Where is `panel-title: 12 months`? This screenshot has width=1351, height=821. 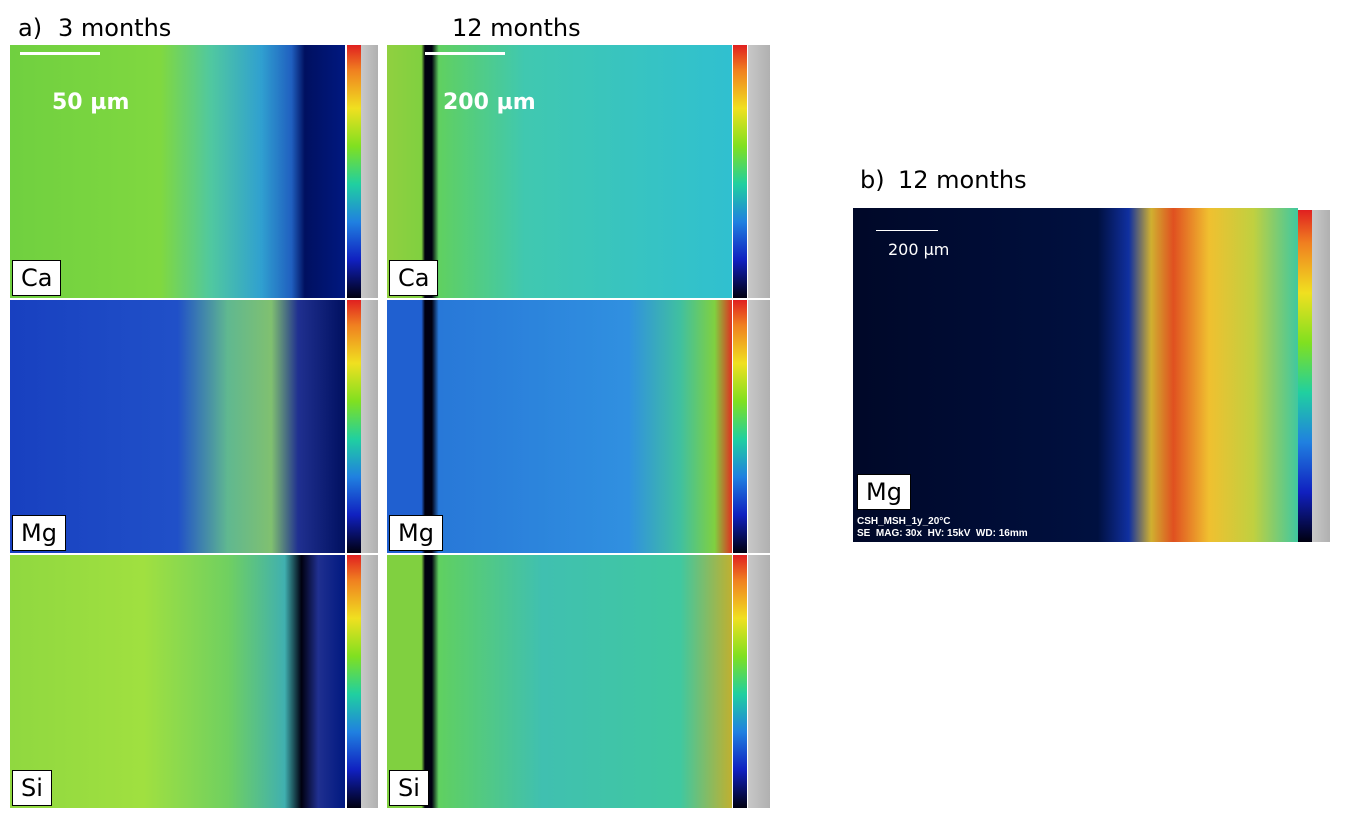 panel-title: 12 months is located at coordinates (962, 180).